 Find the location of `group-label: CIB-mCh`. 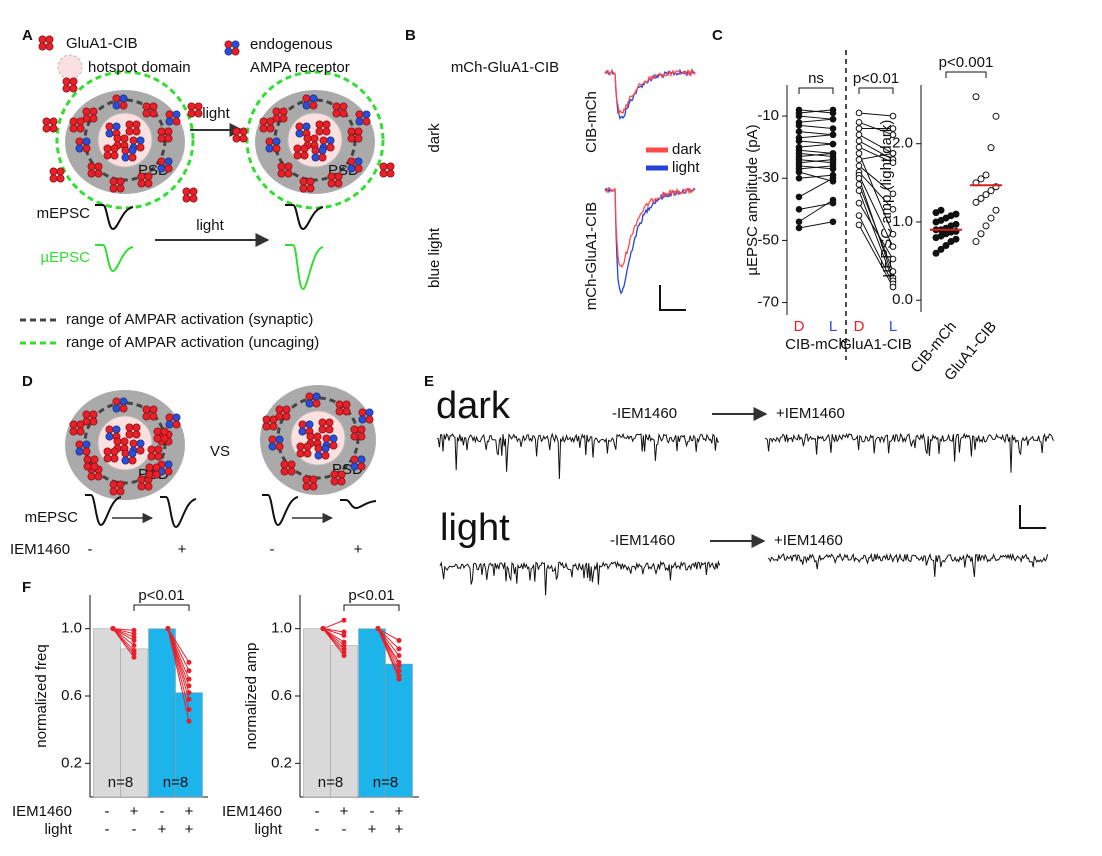

group-label: CIB-mCh is located at coordinates (816, 344).